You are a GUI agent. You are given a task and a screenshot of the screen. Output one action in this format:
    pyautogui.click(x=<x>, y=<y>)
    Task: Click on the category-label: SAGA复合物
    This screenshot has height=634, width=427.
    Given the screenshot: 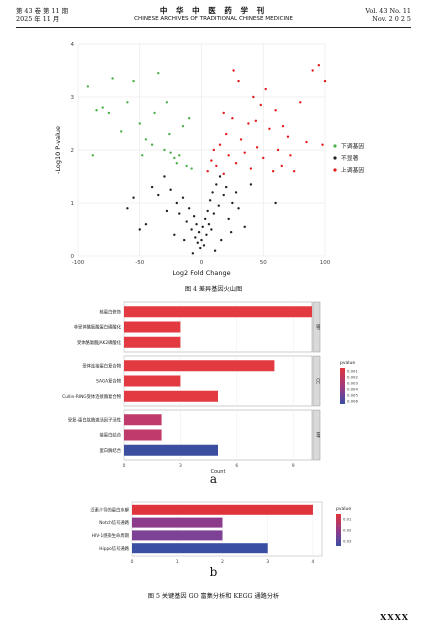 What is the action you would take?
    pyautogui.click(x=109, y=381)
    